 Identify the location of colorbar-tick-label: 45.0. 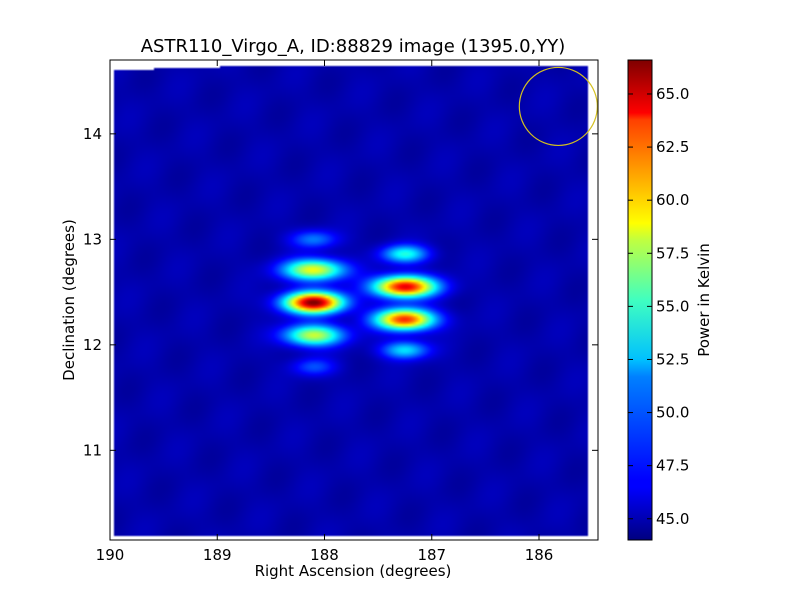
(672, 519).